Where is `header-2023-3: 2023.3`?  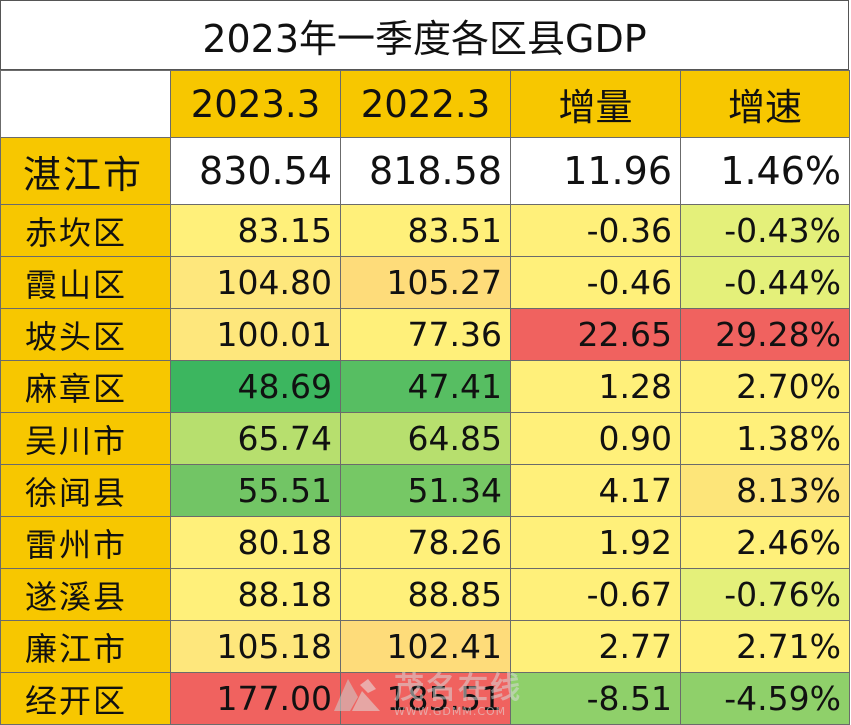
header-2023-3: 2023.3 is located at coordinates (255, 104).